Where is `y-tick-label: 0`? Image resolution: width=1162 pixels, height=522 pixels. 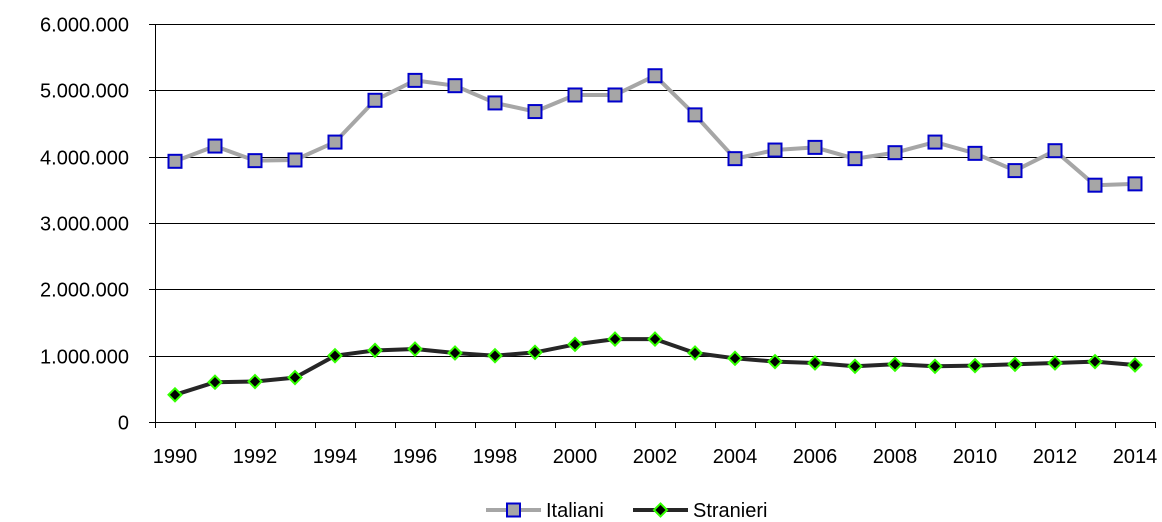 y-tick-label: 0 is located at coordinates (123, 424).